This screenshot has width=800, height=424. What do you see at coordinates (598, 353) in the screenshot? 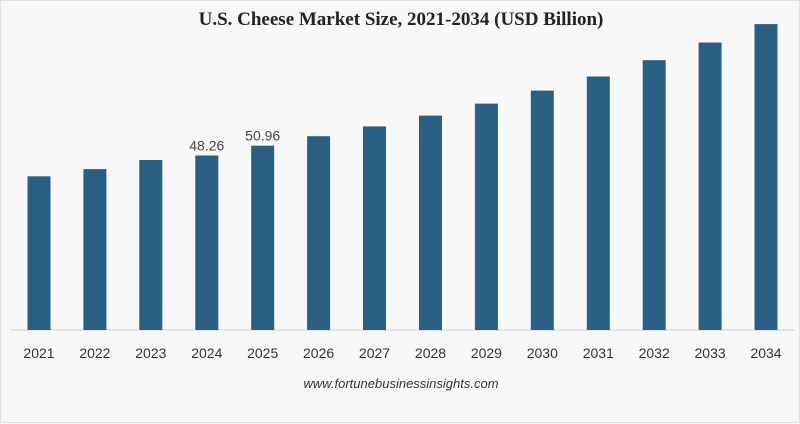
I see `x-tick-label-2031: 2031` at bounding box center [598, 353].